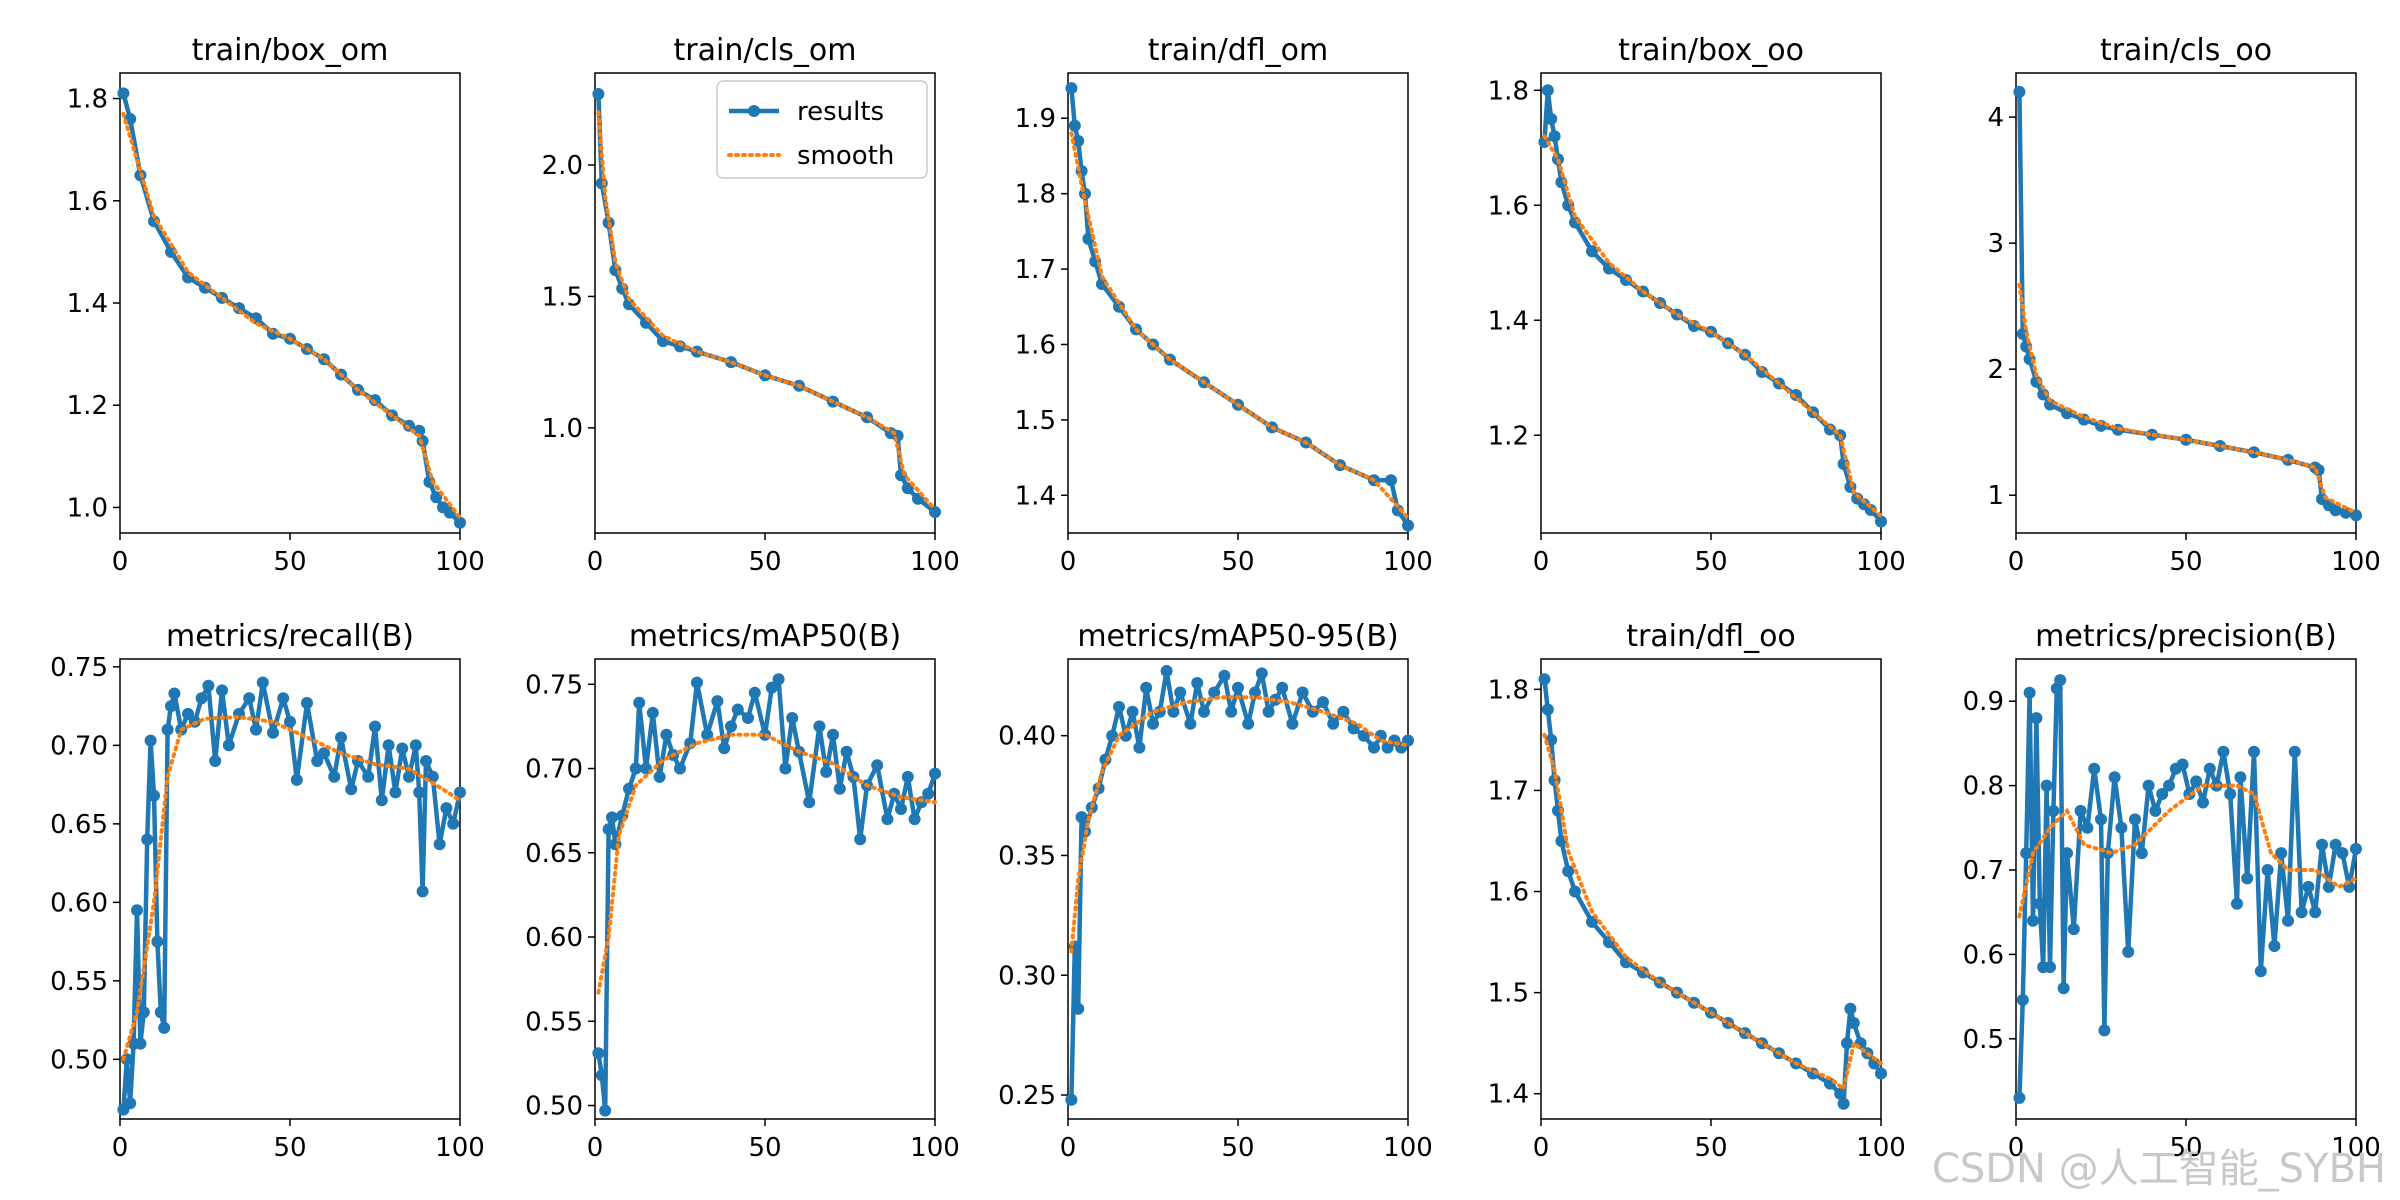 The height and width of the screenshot is (1200, 2400). I want to click on y-tick-label: 3, so click(1995, 244).